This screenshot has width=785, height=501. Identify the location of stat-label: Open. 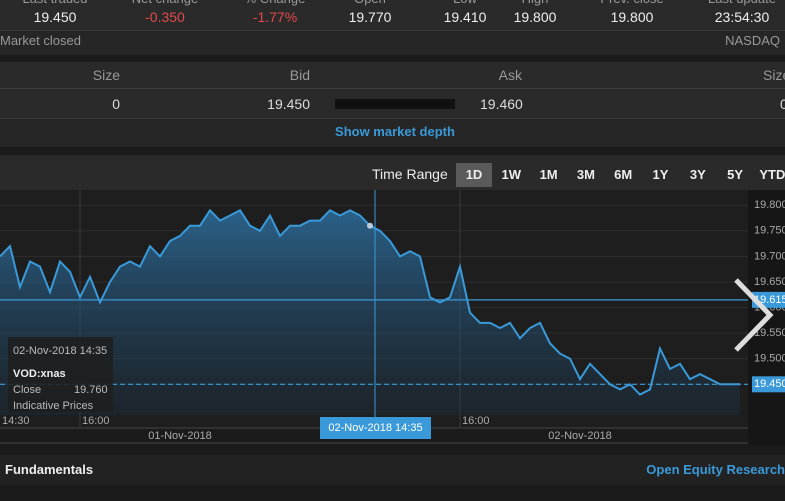
(370, 3).